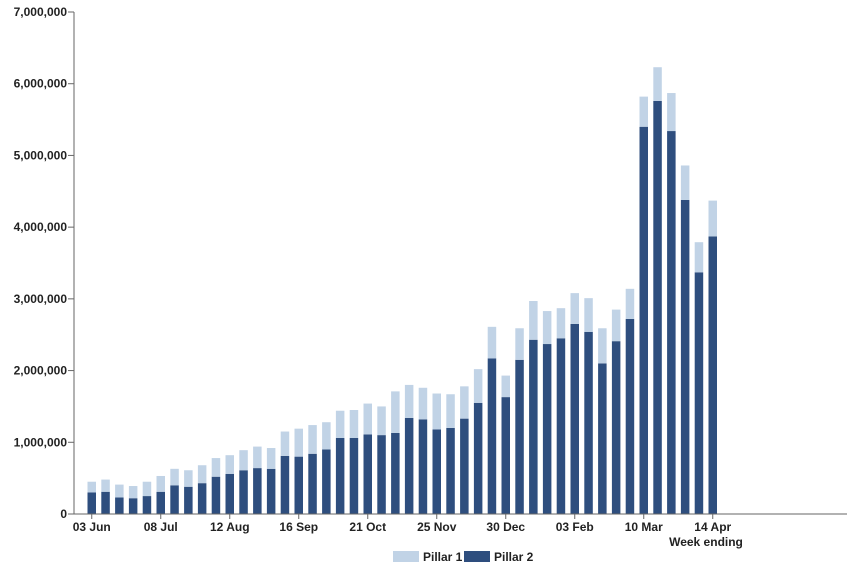  What do you see at coordinates (367, 527) in the screenshot?
I see `x-tick-label: 21 Oct` at bounding box center [367, 527].